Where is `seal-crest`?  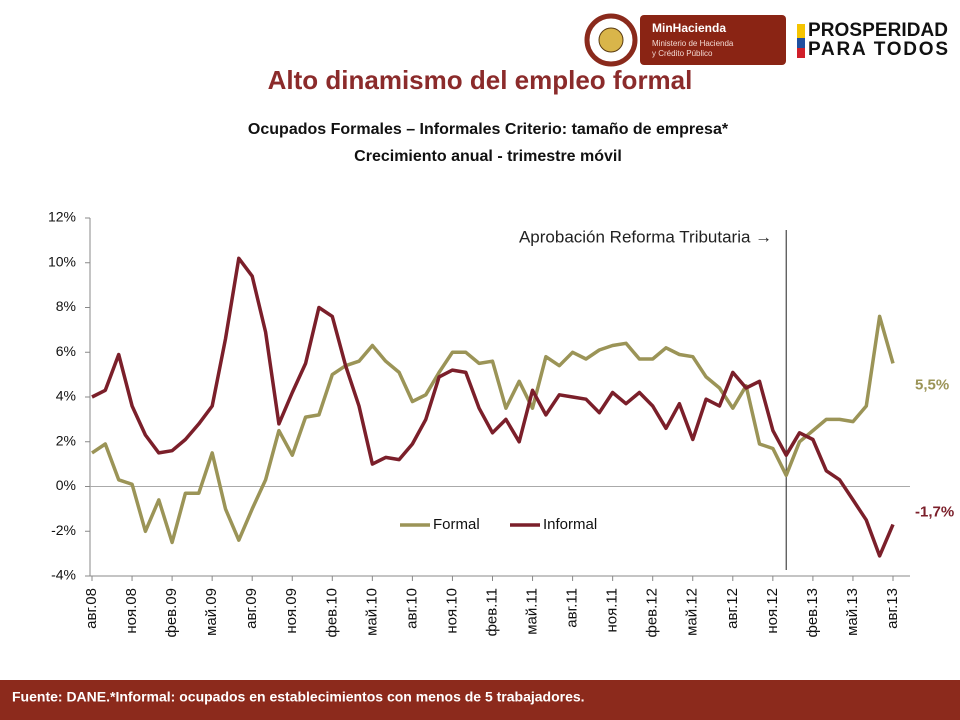
seal-crest is located at coordinates (611, 40).